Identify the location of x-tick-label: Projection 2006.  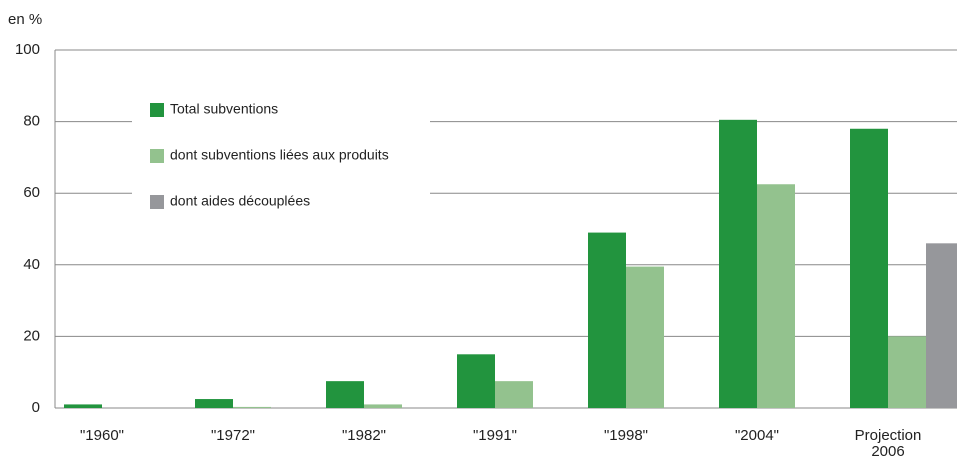
(888, 443).